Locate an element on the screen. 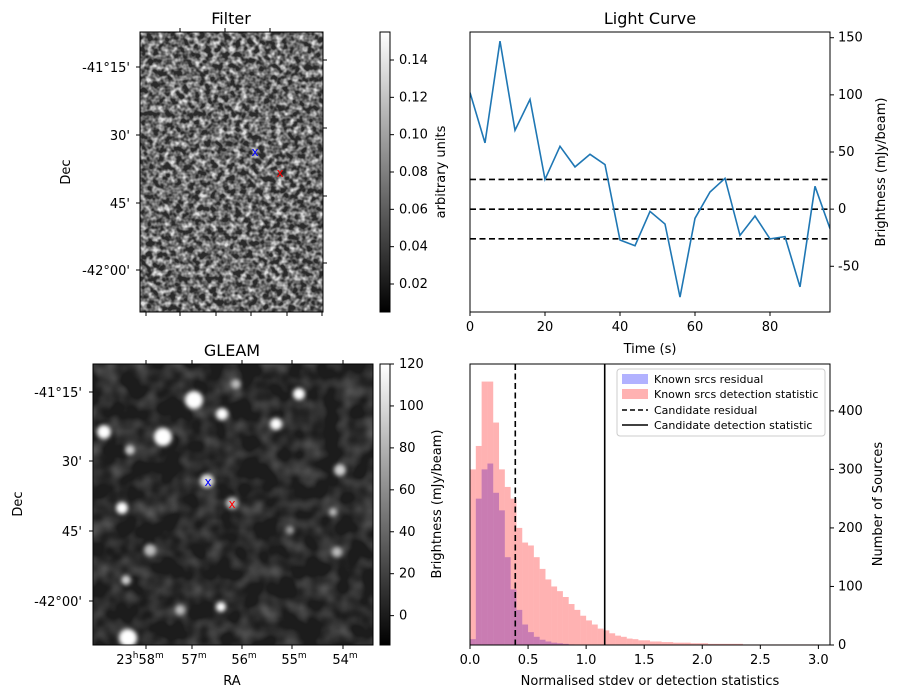 This screenshot has width=898, height=699. colorbar-tick-label: 80 is located at coordinates (407, 448).